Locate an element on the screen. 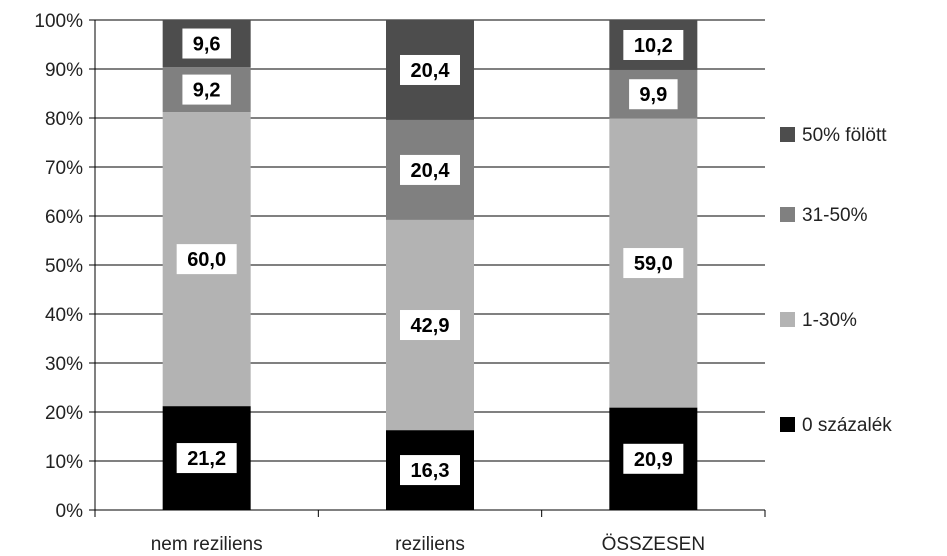 This screenshot has height=556, width=947. data-label: 9,9 is located at coordinates (653, 95).